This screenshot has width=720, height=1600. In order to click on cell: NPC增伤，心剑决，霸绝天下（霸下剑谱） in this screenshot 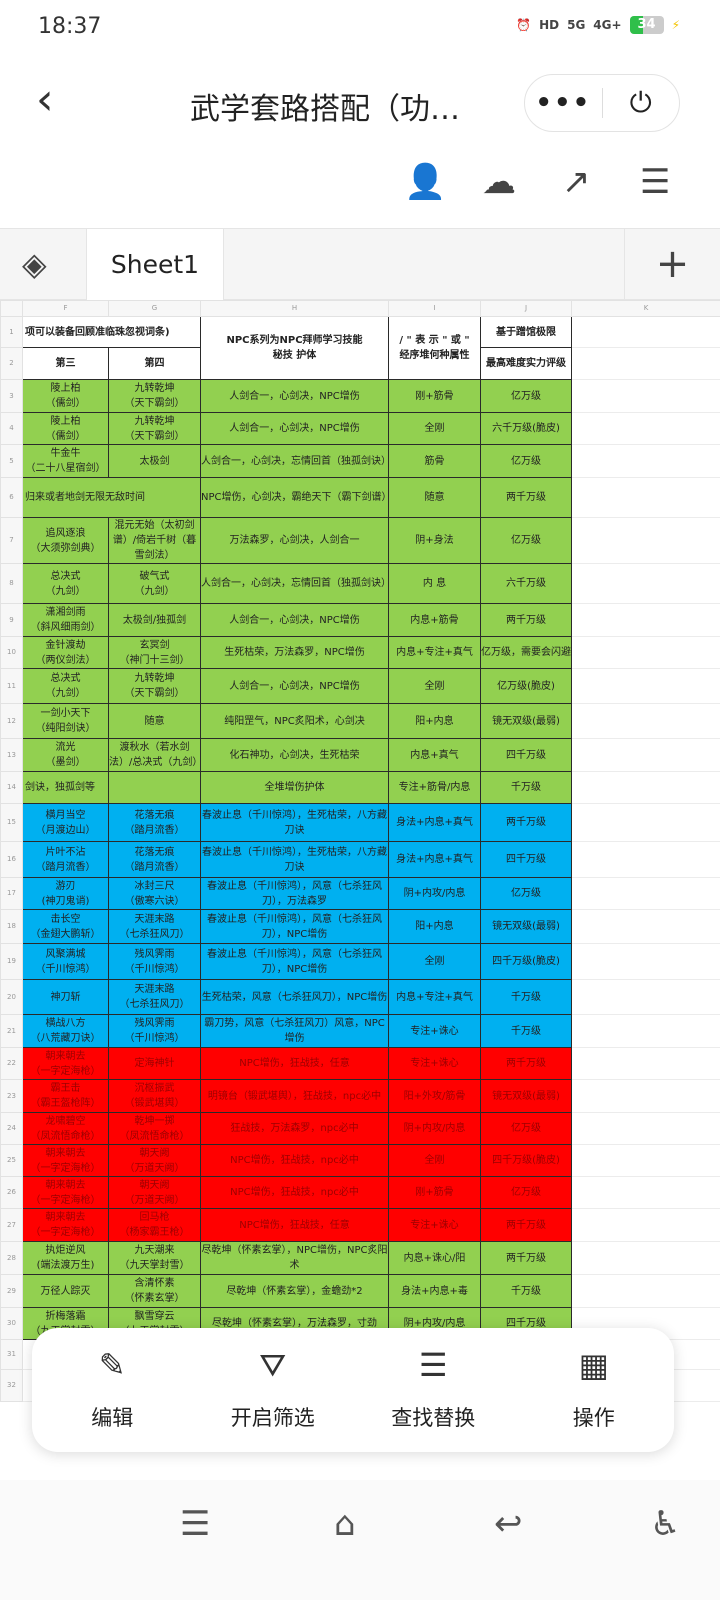, I will do `click(294, 497)`.